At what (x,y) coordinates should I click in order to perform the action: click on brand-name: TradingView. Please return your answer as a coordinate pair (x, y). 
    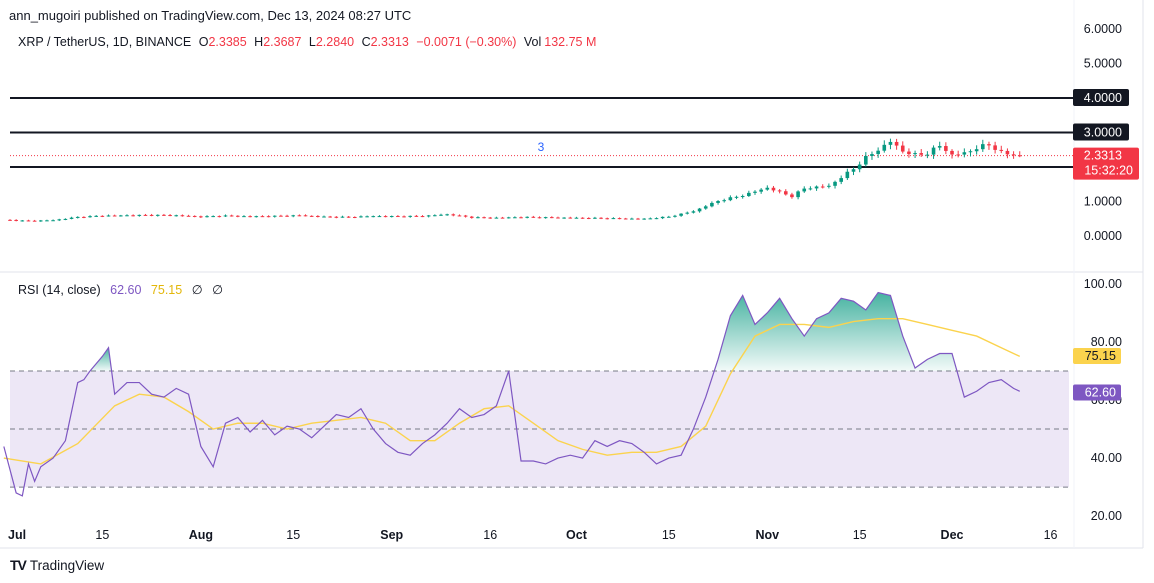
    Looking at the image, I should click on (67, 565).